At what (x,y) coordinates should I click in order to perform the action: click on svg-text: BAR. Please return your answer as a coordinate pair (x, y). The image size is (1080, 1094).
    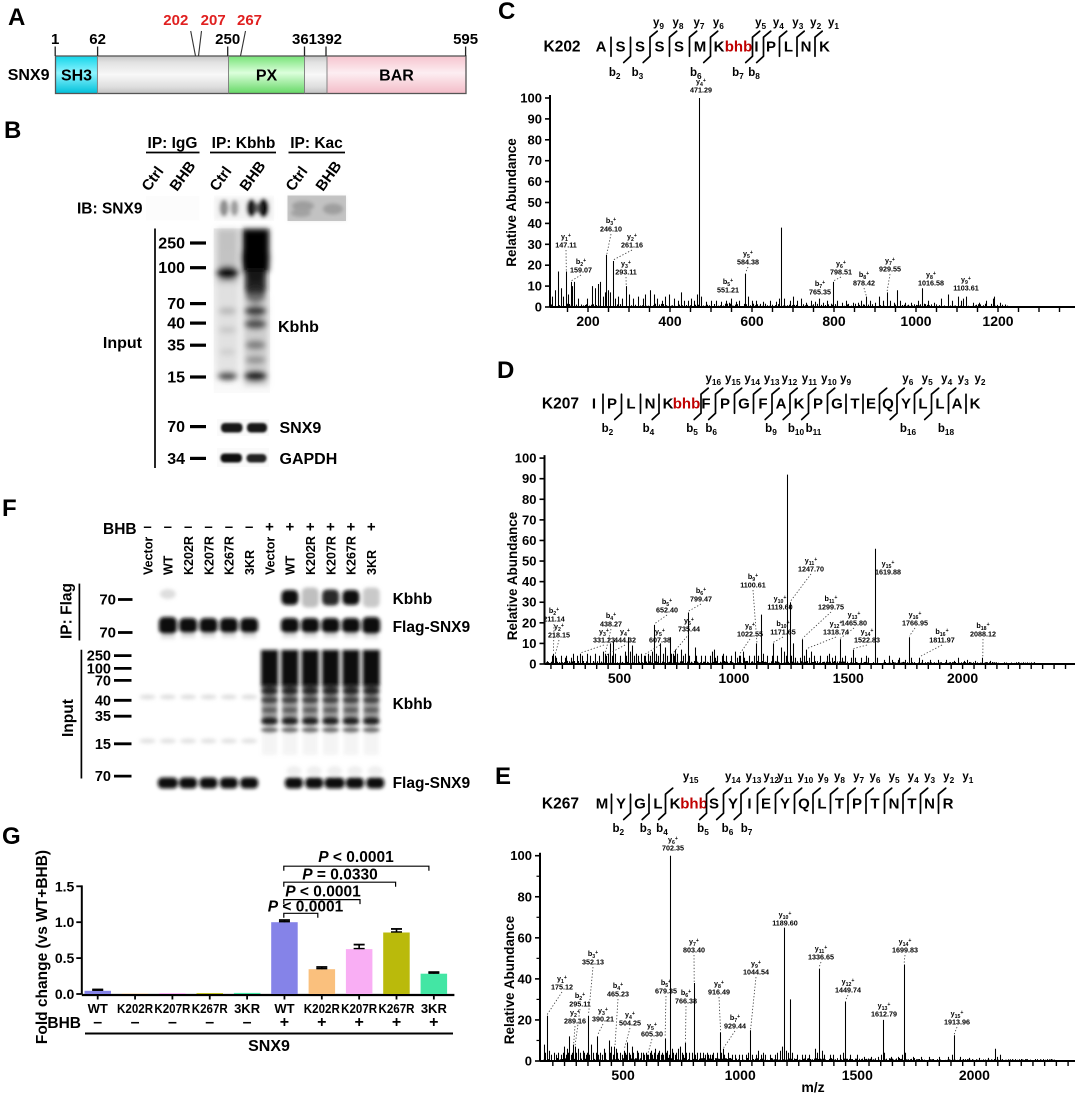
    Looking at the image, I should click on (396, 76).